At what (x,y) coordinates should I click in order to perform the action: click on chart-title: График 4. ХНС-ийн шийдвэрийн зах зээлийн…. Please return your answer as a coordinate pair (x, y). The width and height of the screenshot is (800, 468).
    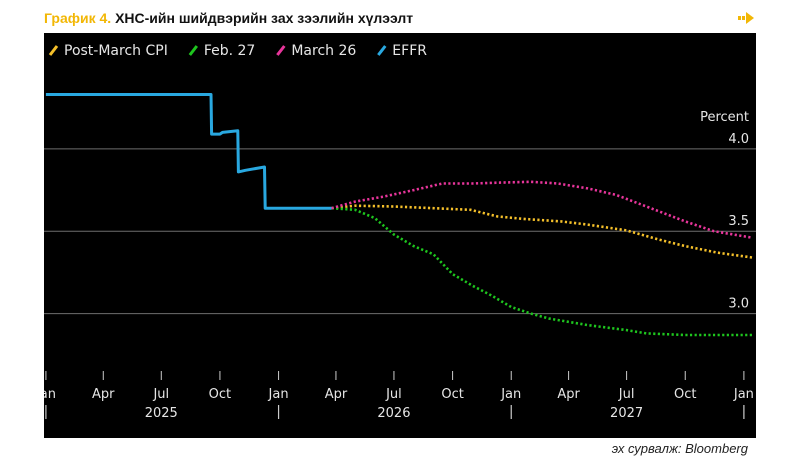
    Looking at the image, I should click on (228, 18).